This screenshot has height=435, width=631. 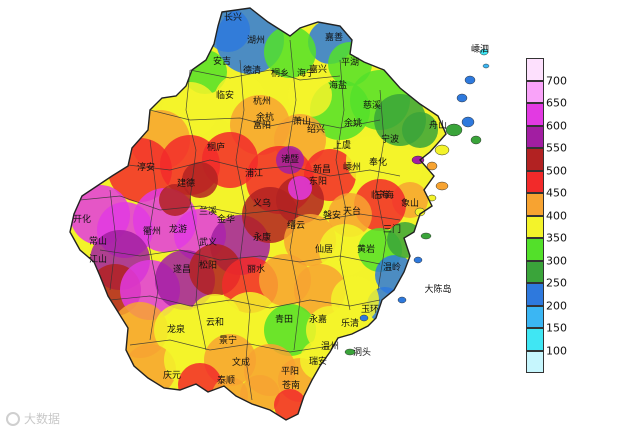 I want to click on watermark-text: 大数据, so click(x=42, y=419).